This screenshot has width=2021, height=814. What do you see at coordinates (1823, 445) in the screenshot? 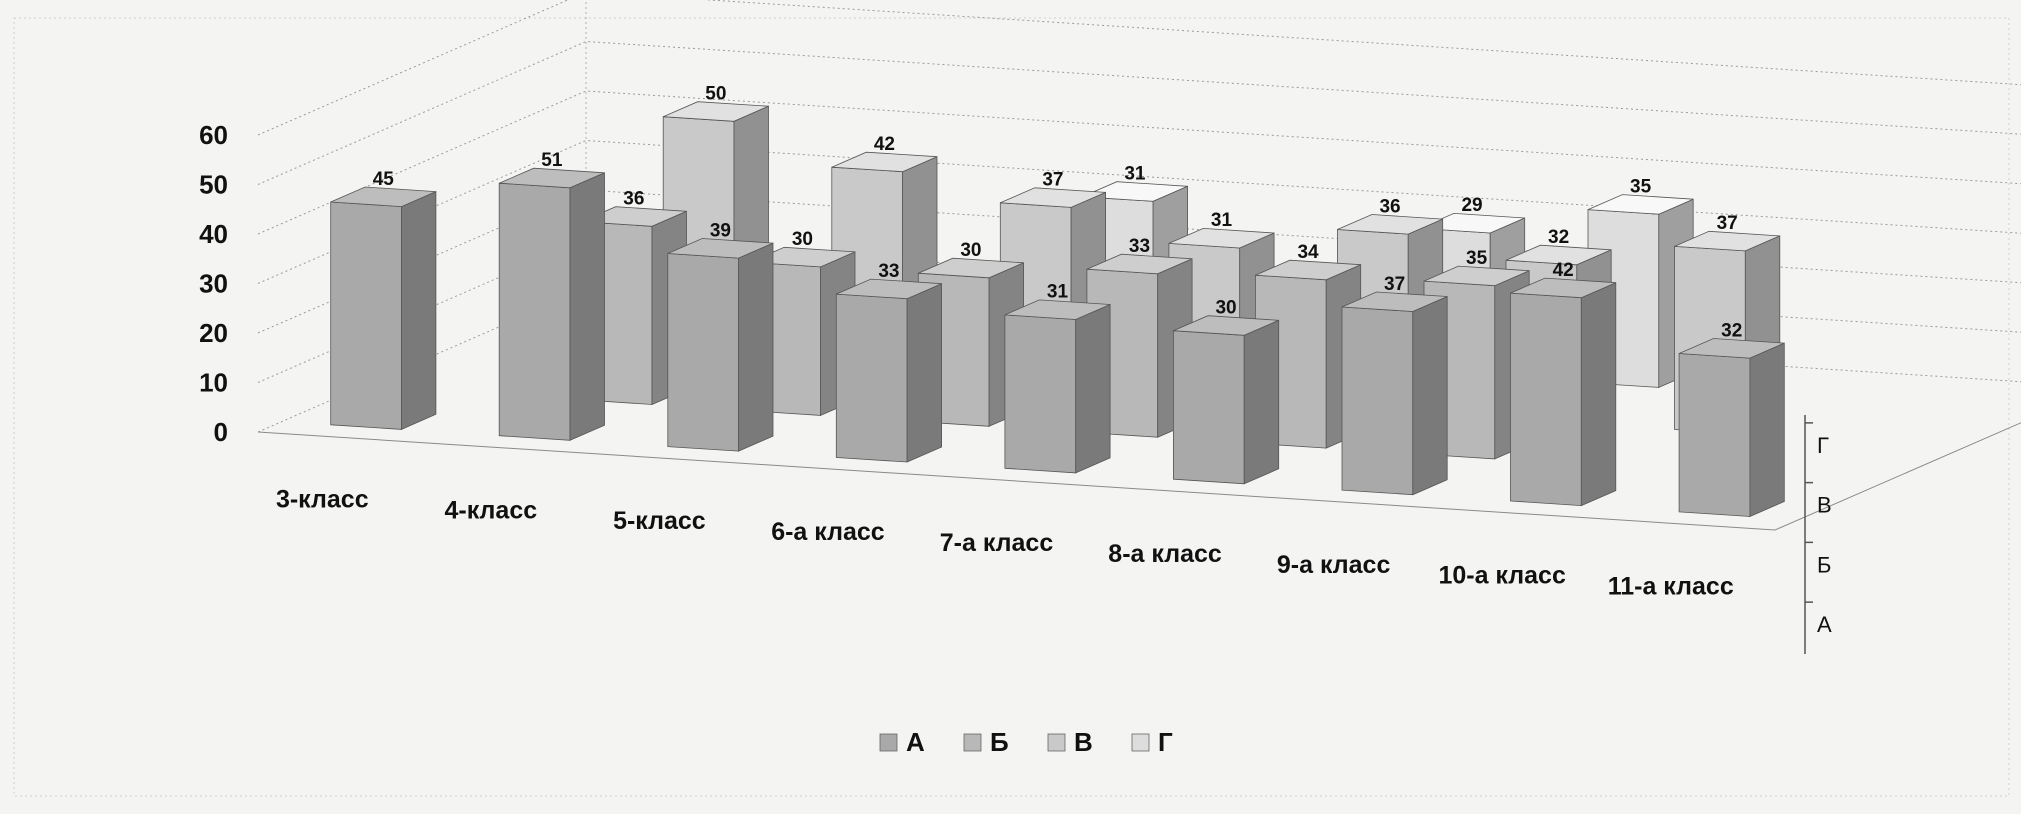
I see `series-axis-label: Г` at bounding box center [1823, 445].